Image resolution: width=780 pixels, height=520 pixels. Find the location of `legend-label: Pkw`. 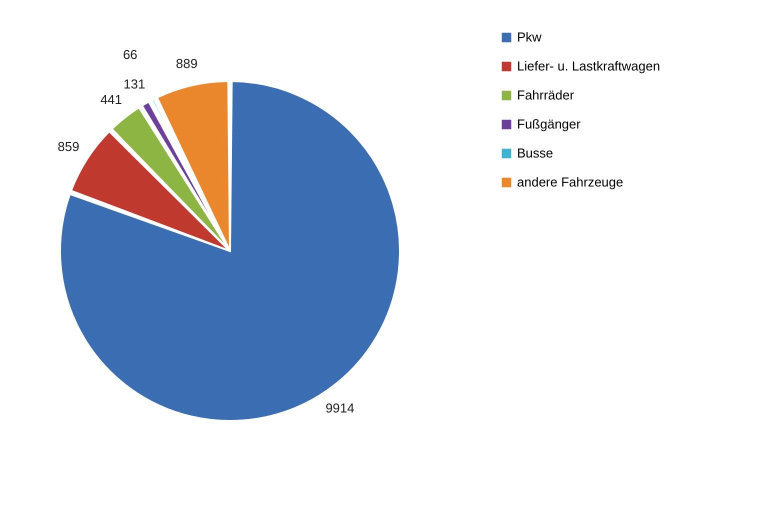

legend-label: Pkw is located at coordinates (529, 37).